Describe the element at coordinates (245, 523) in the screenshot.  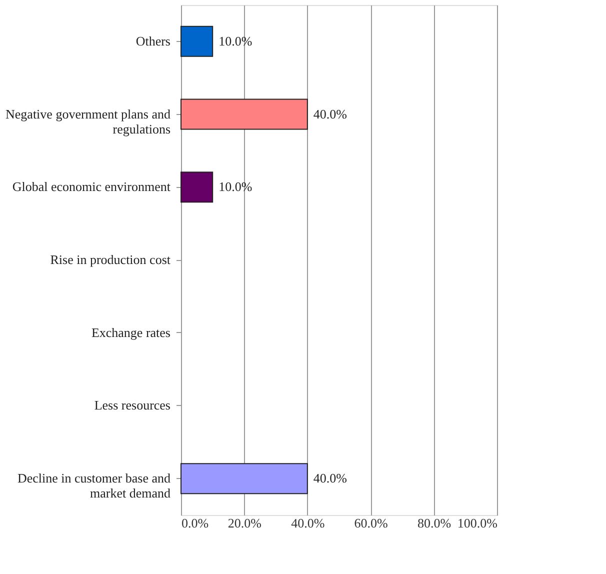
I see `x-tick-label: 20.0%` at that location.